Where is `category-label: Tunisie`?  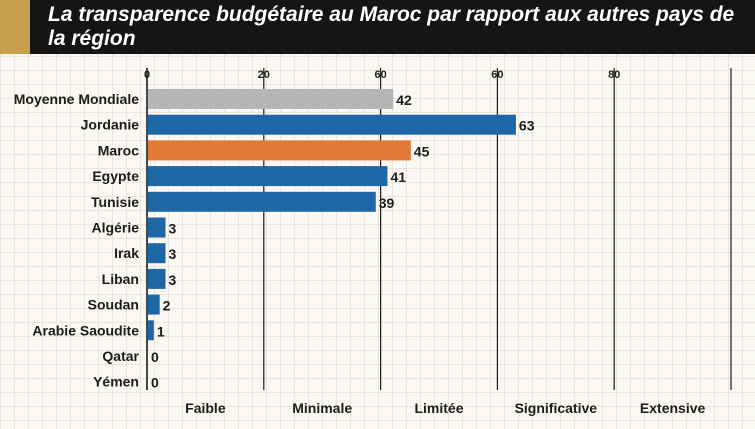
category-label: Tunisie is located at coordinates (115, 202).